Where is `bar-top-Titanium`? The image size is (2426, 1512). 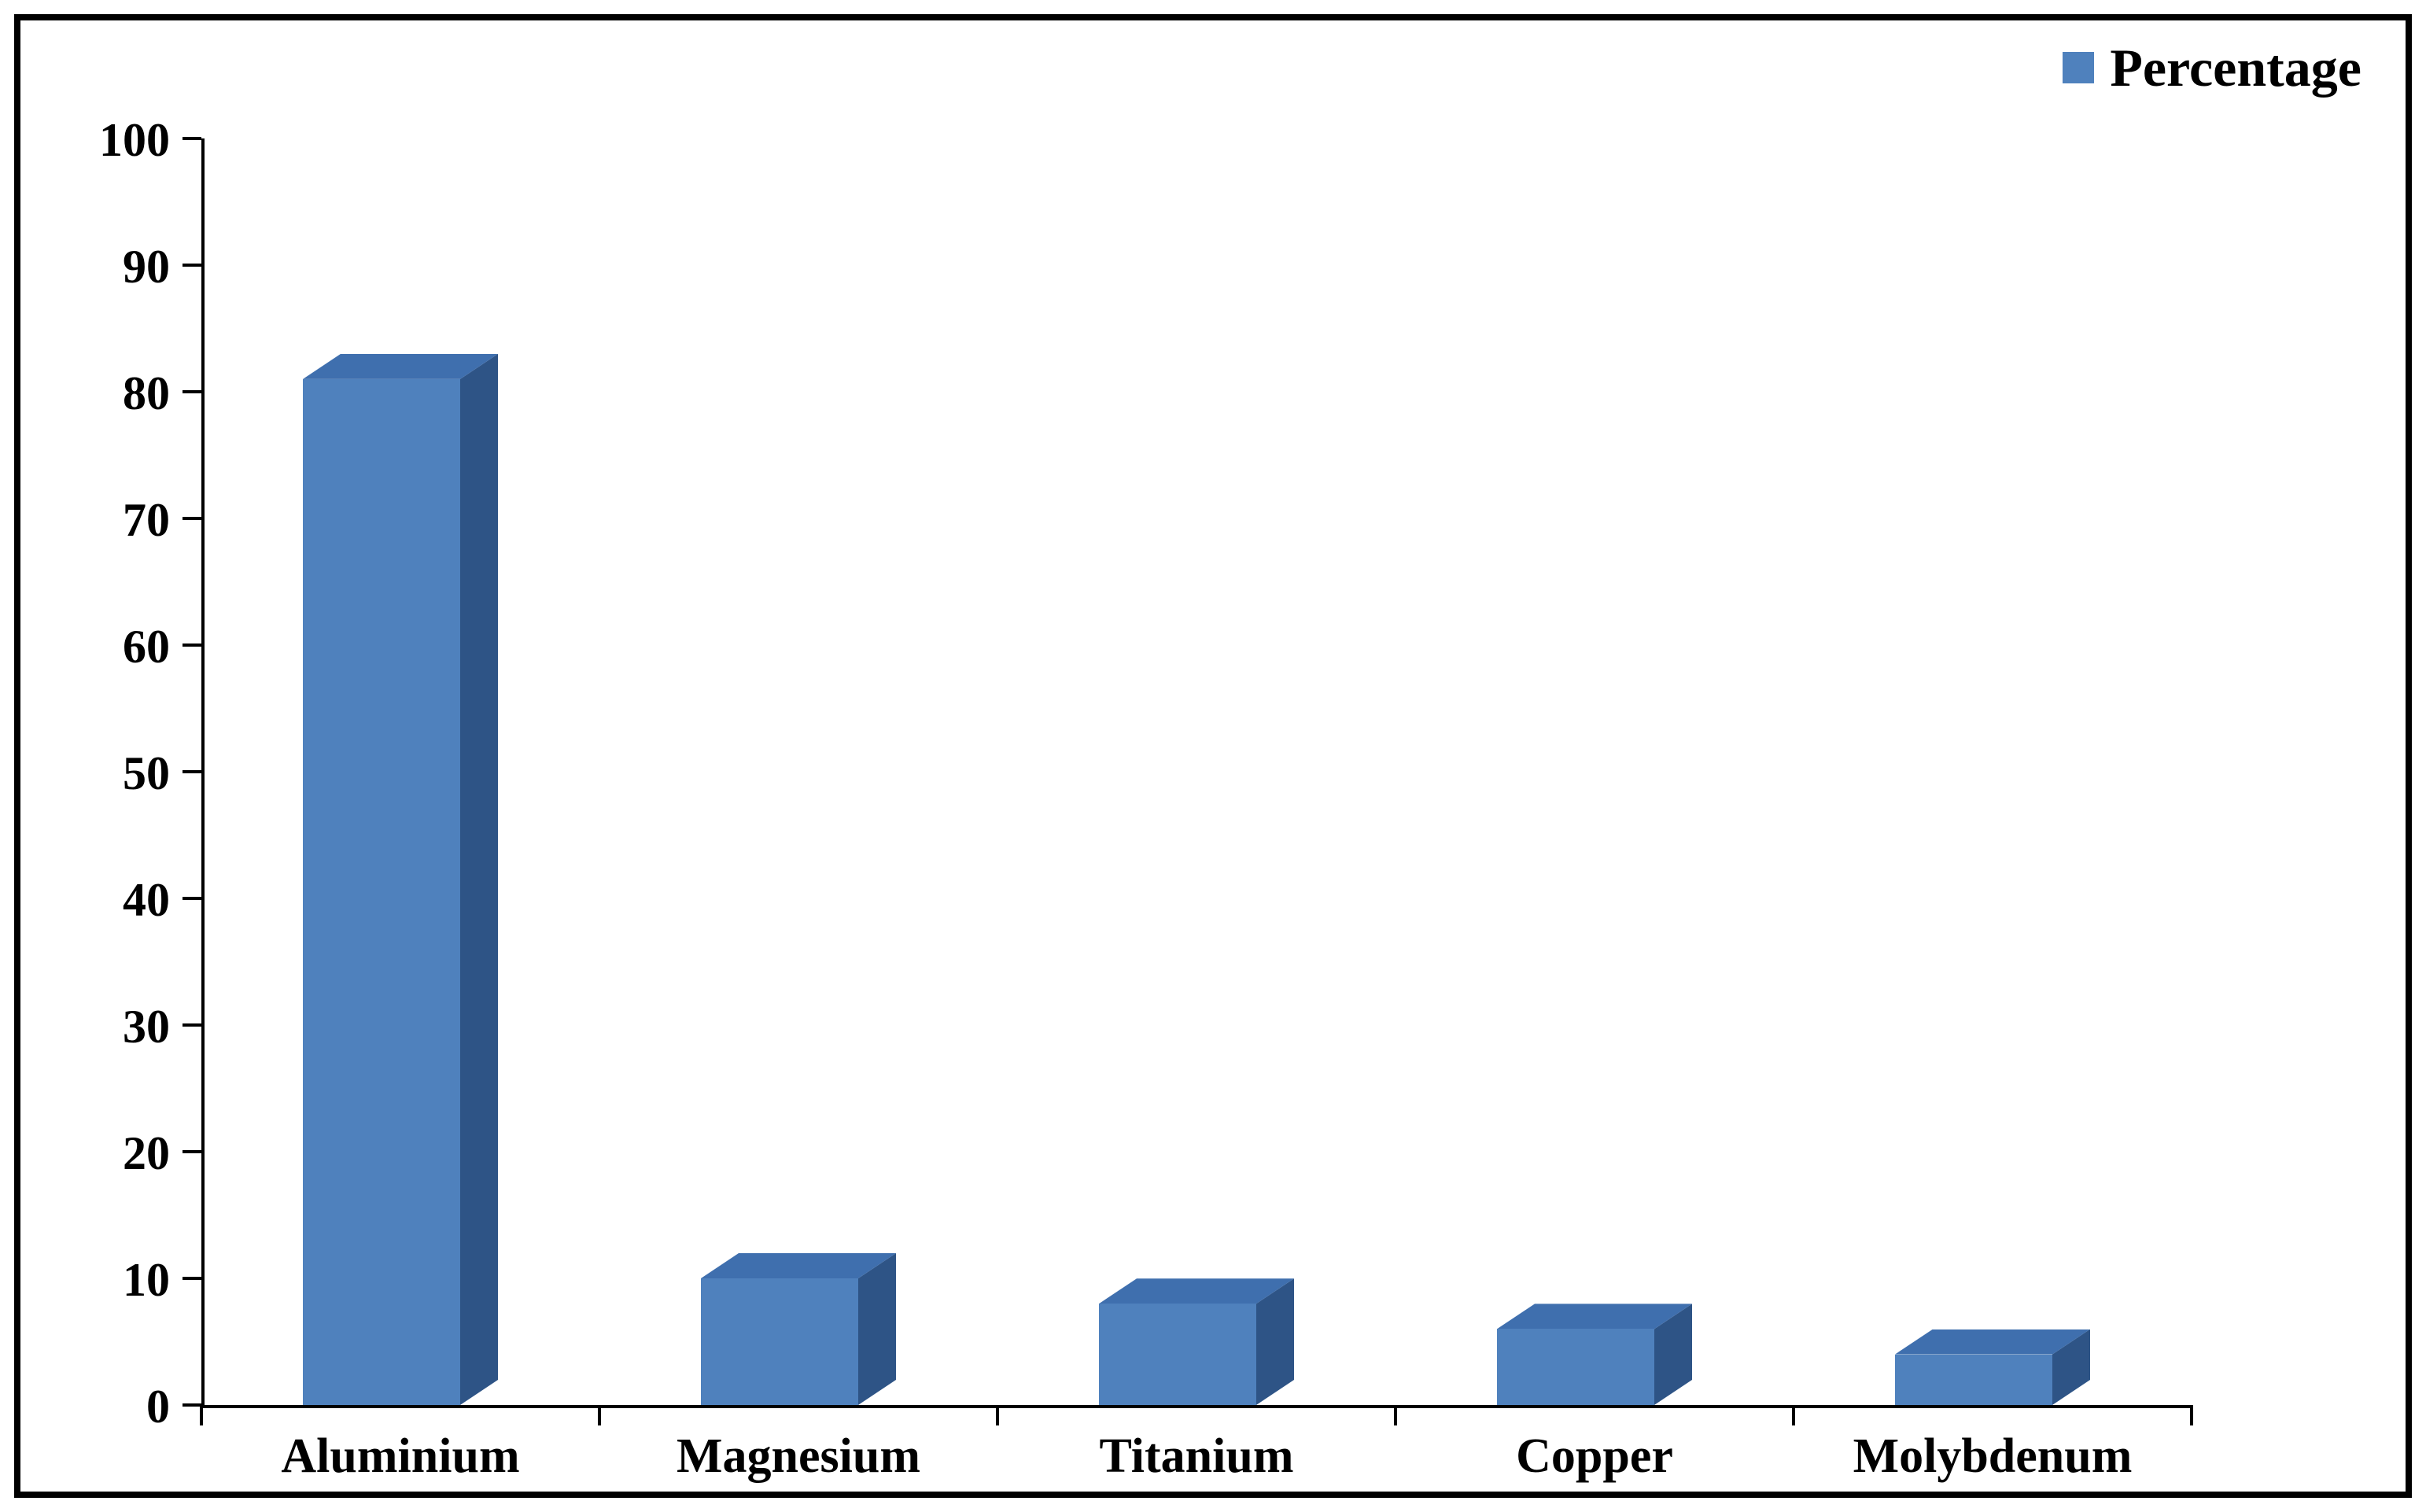
bar-top-Titanium is located at coordinates (1196, 1291).